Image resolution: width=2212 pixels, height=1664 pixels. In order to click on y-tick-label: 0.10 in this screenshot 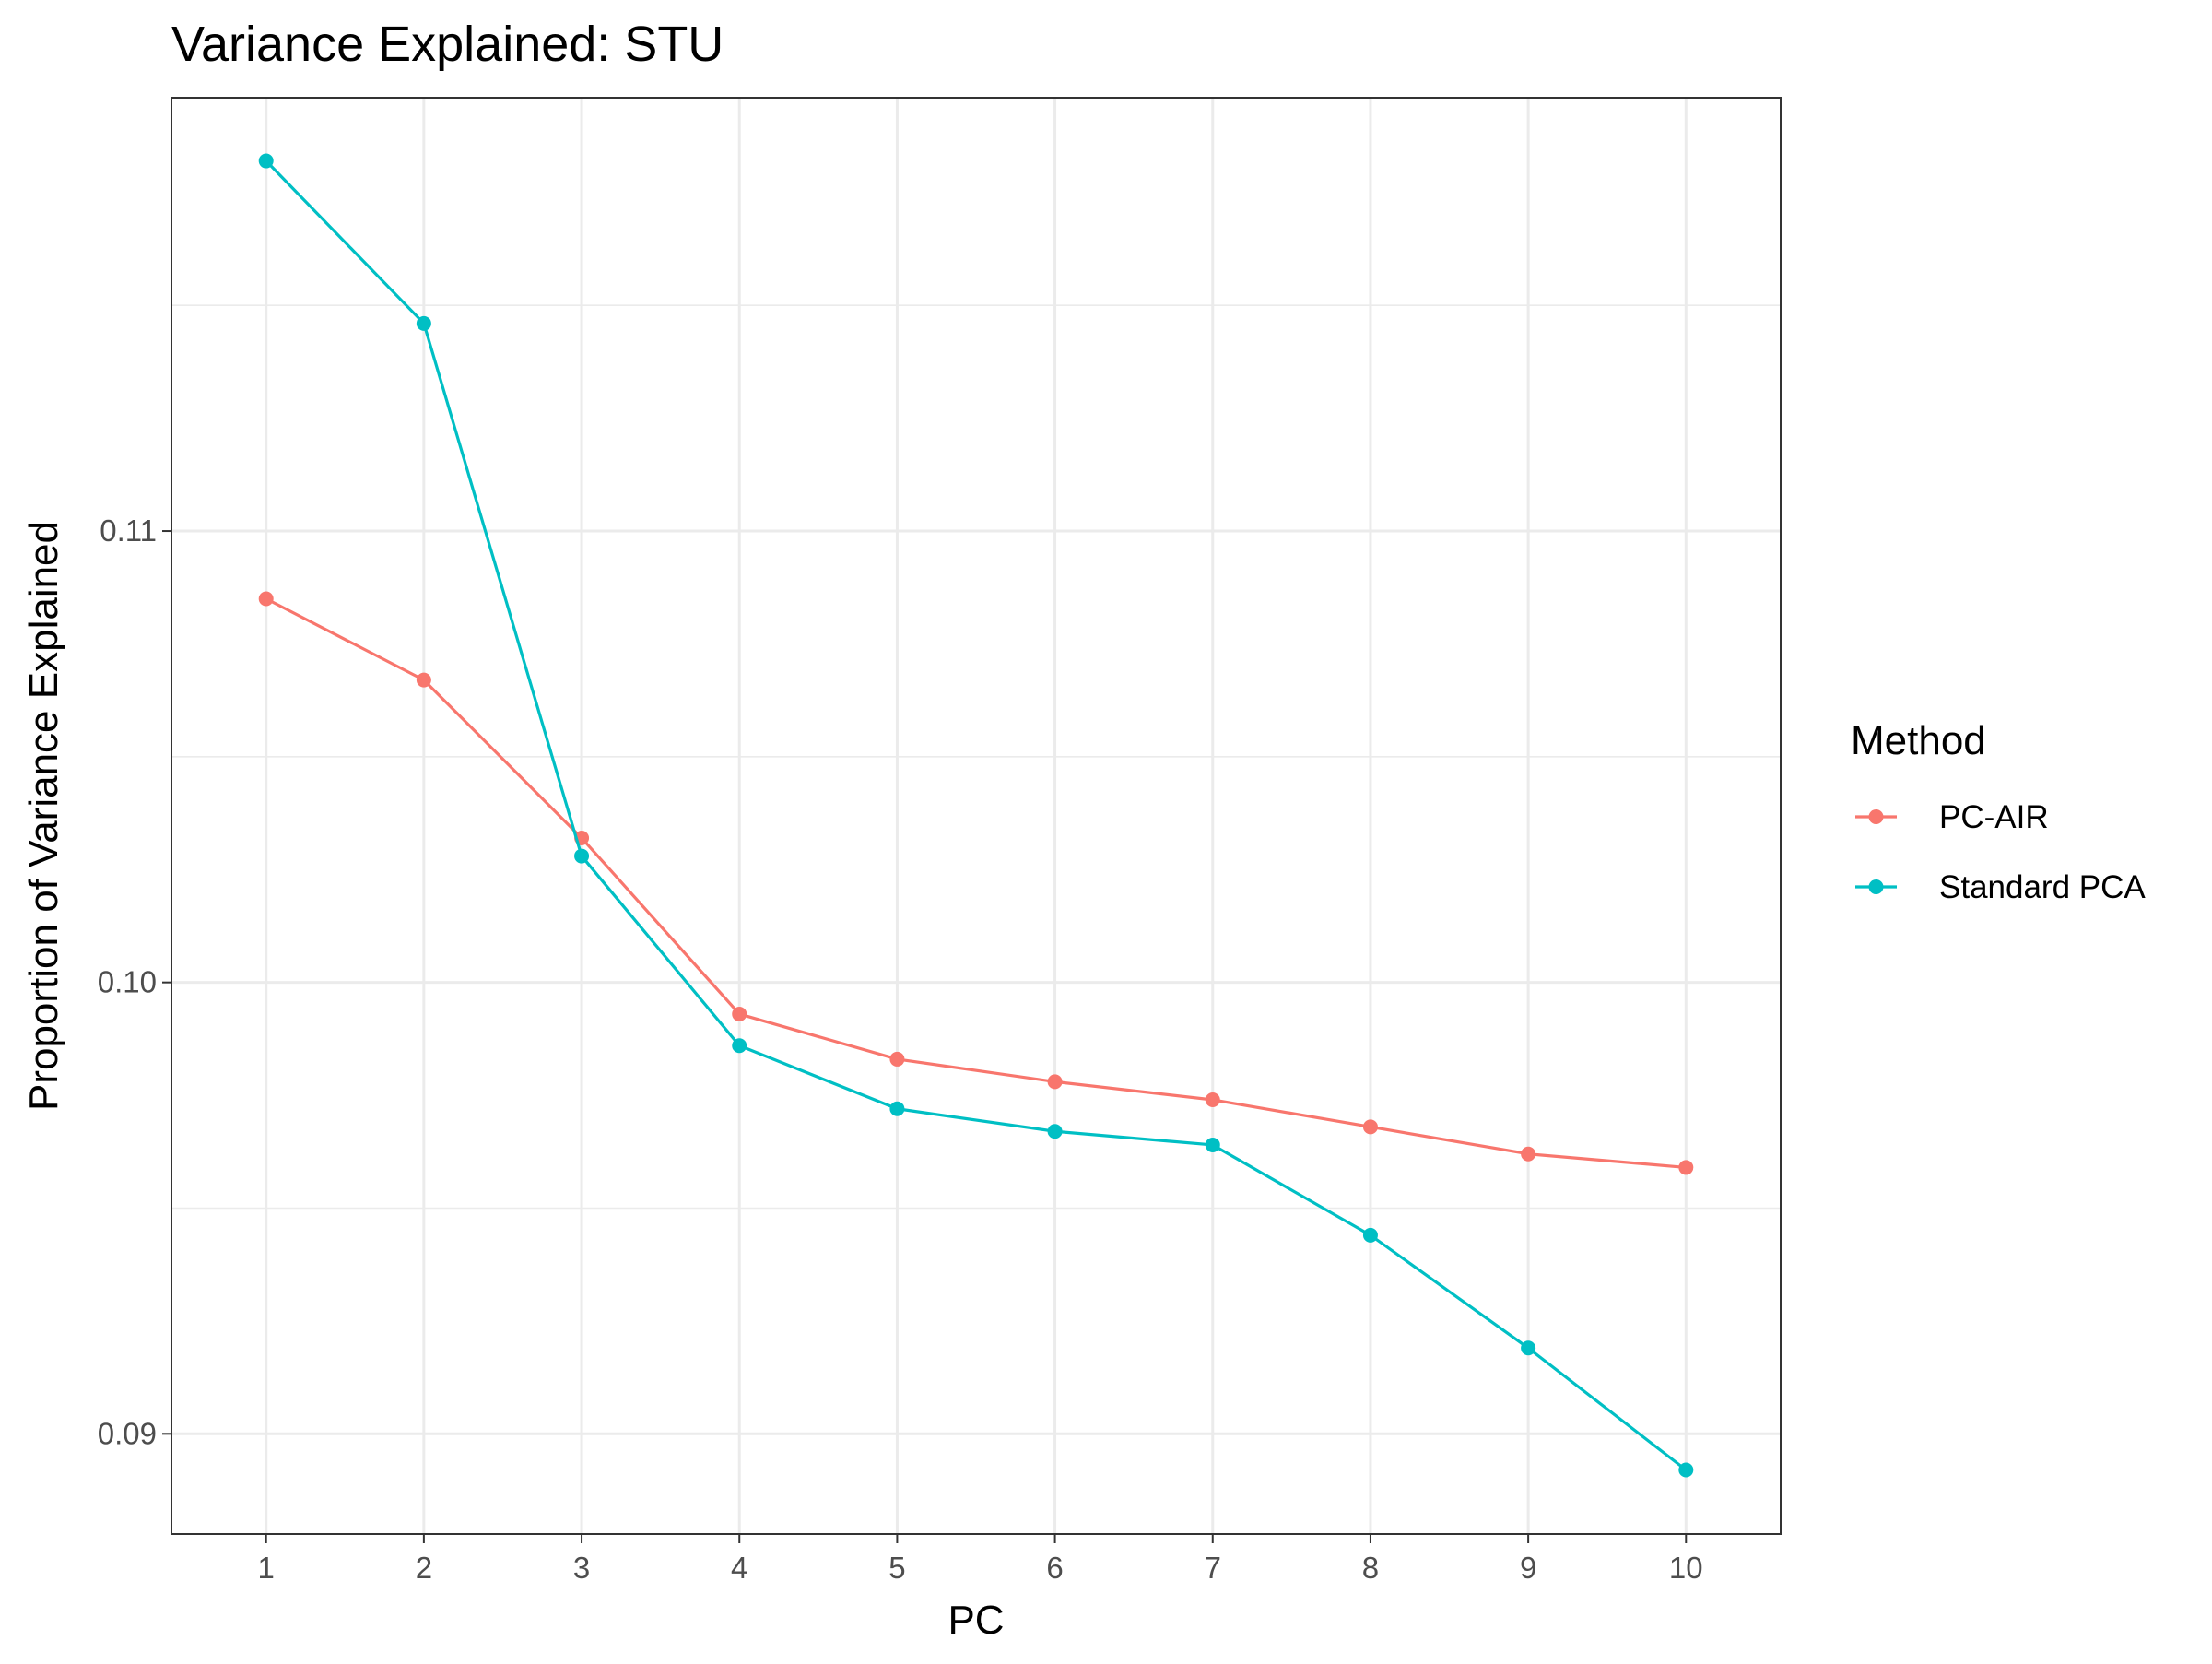, I will do `click(127, 982)`.